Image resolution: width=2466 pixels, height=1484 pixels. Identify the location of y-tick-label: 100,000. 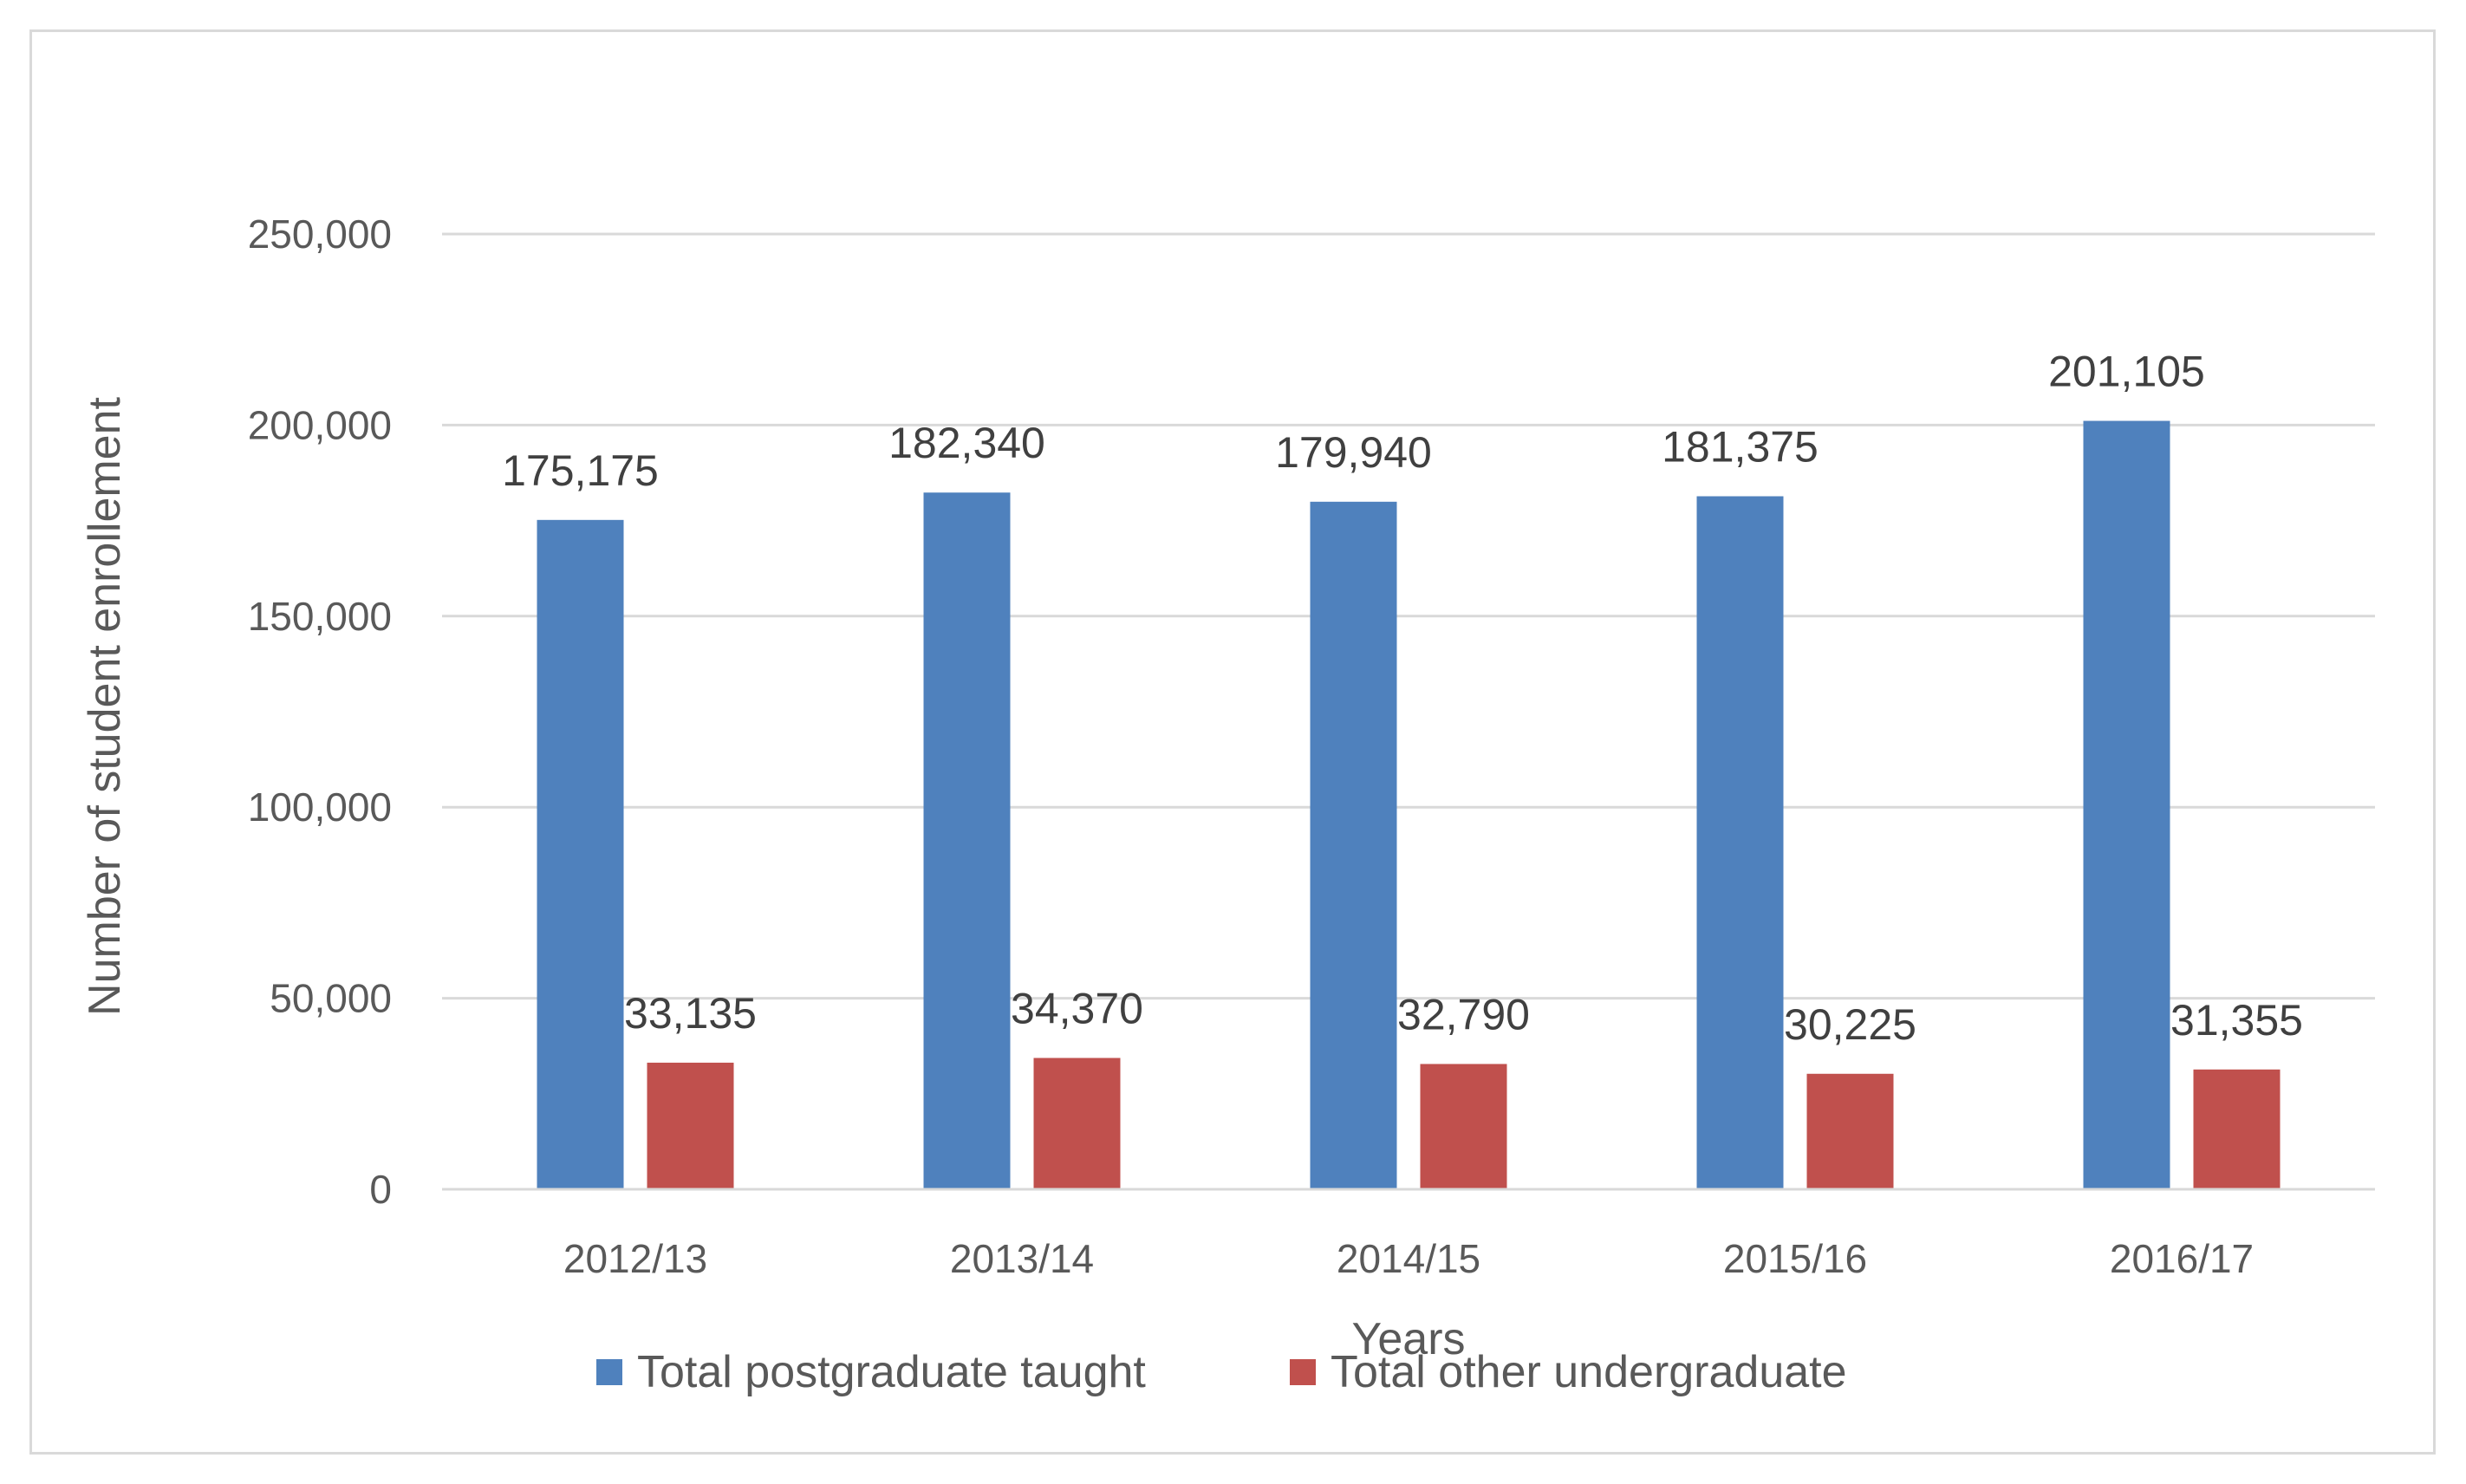
(320, 807).